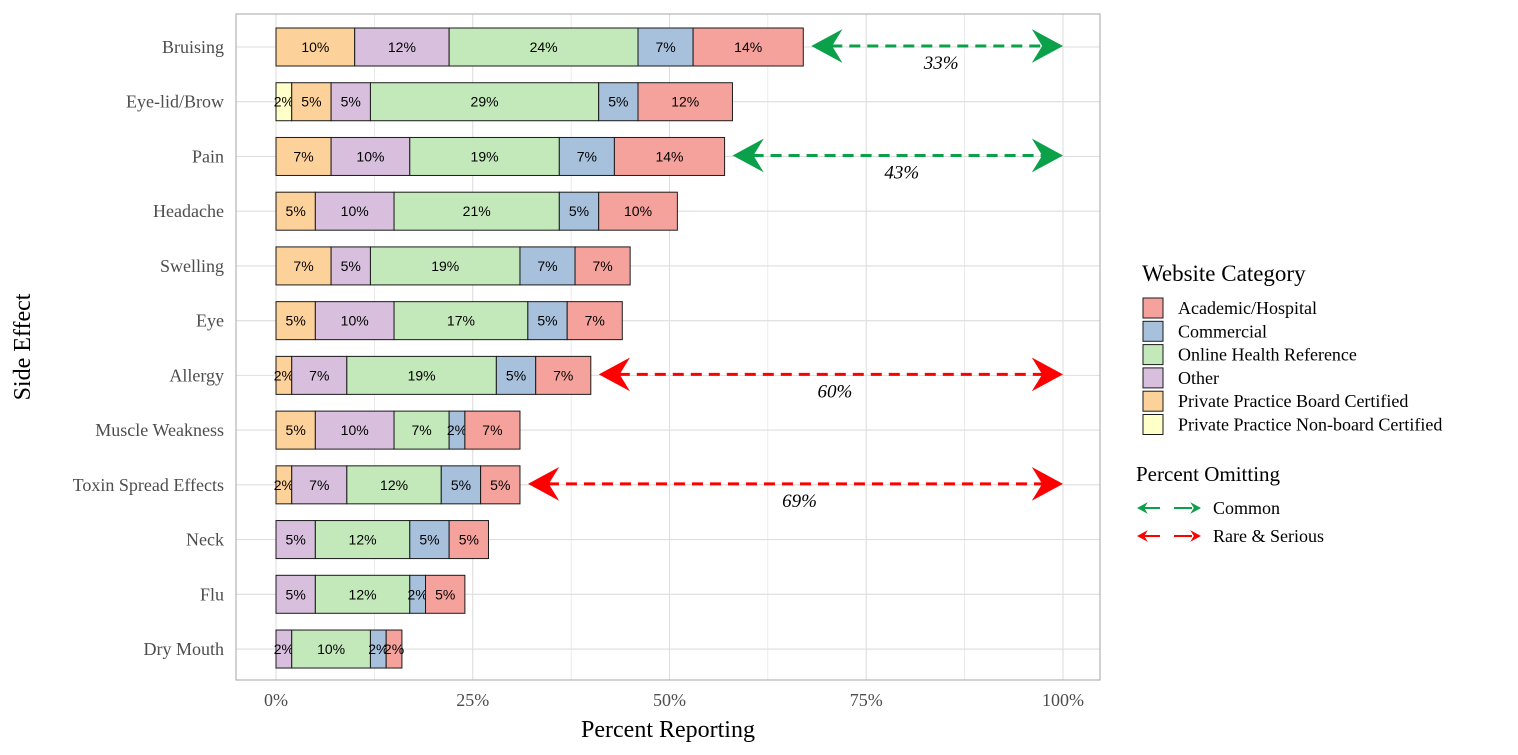 This screenshot has height=755, width=1518. I want to click on omitting-percent-label: 43%, so click(901, 172).